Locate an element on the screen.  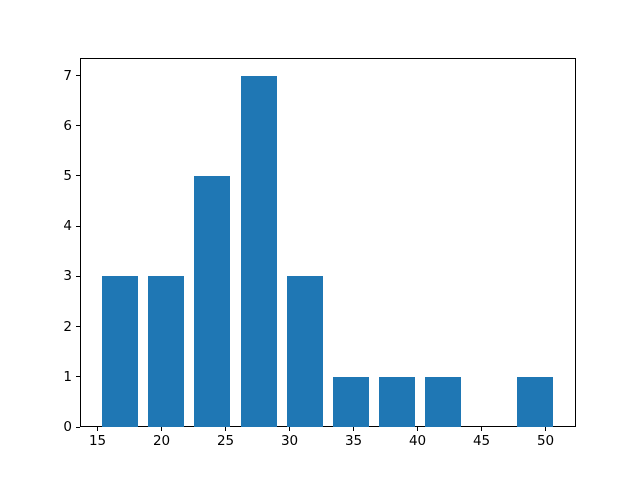
x-axis-tick-label: 35 is located at coordinates (353, 441).